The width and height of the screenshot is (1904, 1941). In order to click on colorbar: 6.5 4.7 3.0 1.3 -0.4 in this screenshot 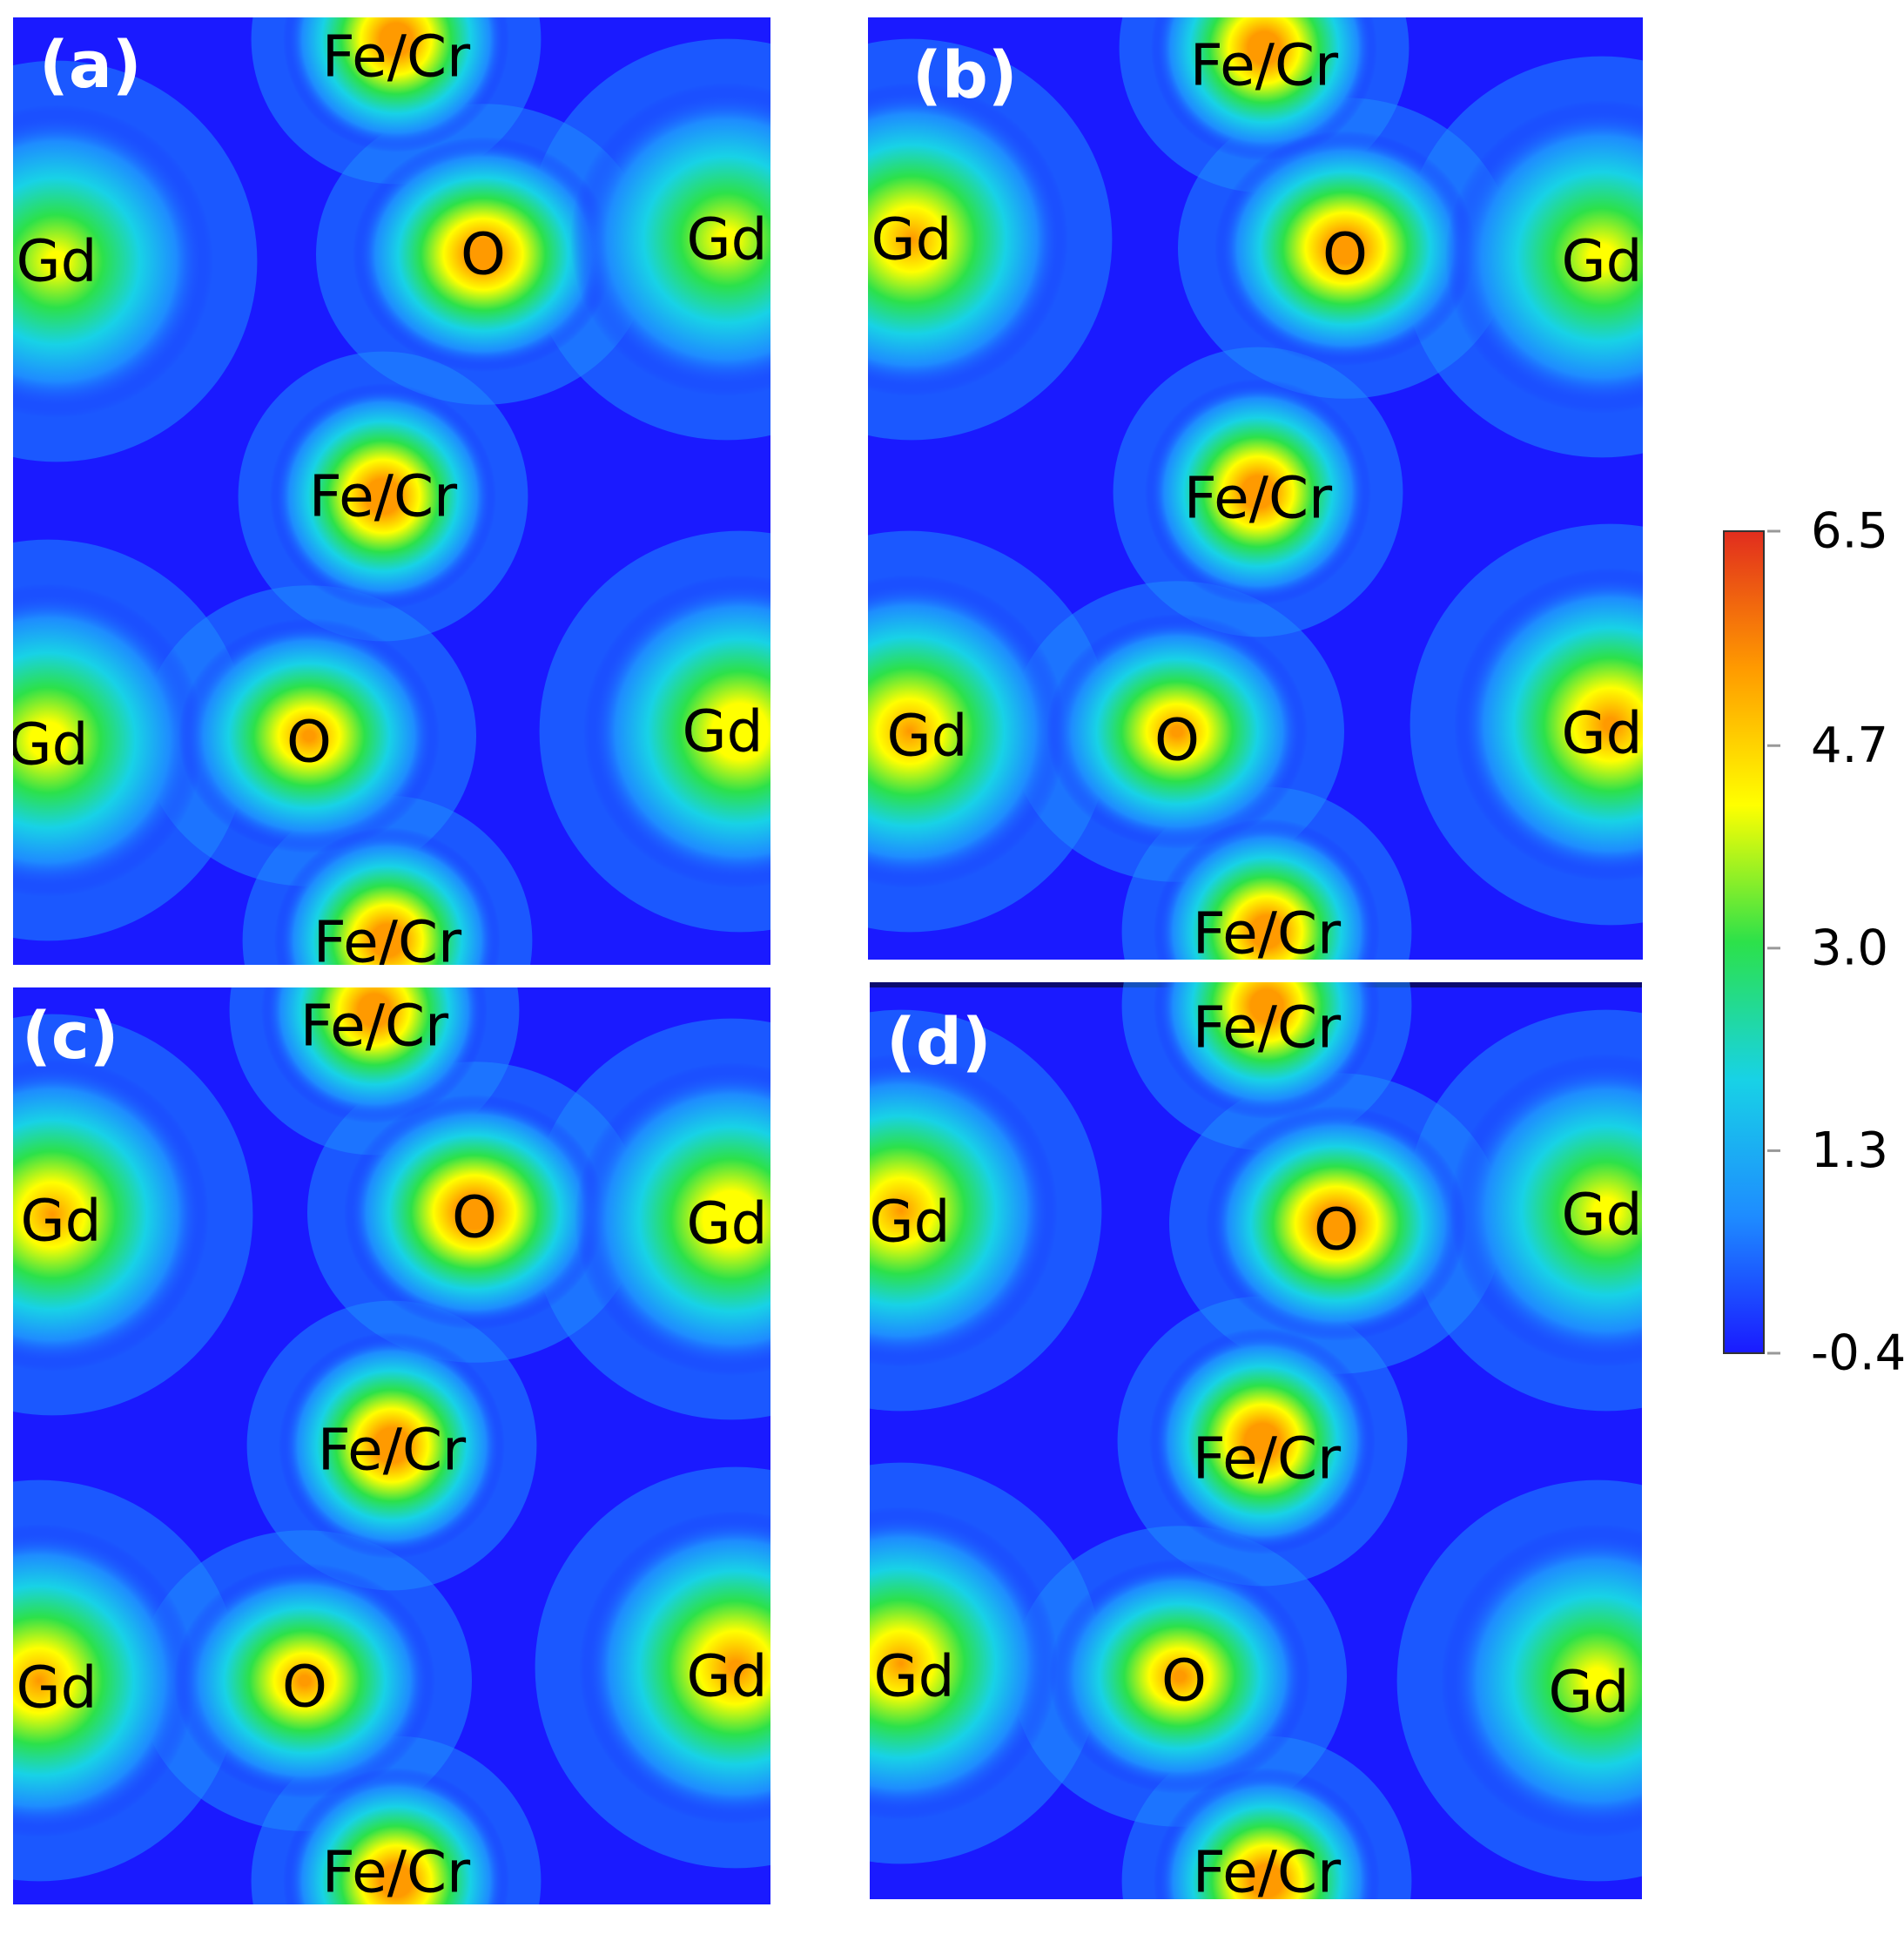, I will do `click(1813, 942)`.